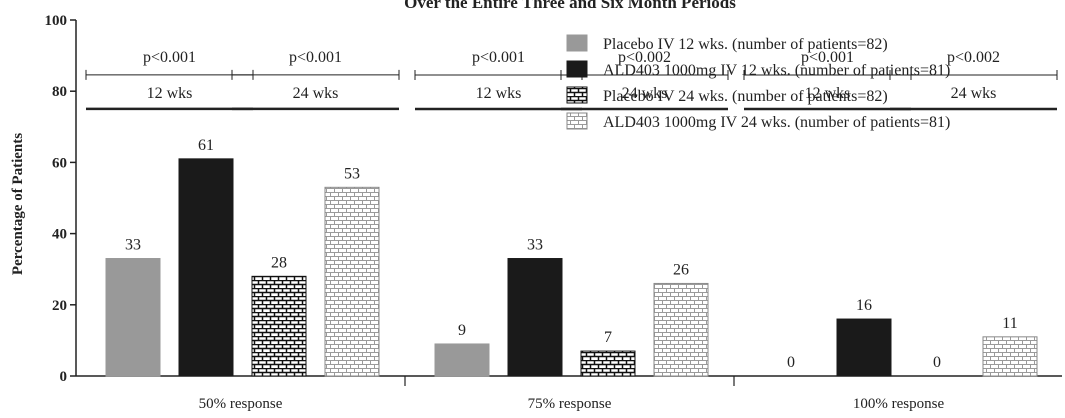 The image size is (1065, 418). What do you see at coordinates (864, 305) in the screenshot?
I see `data-label: 16` at bounding box center [864, 305].